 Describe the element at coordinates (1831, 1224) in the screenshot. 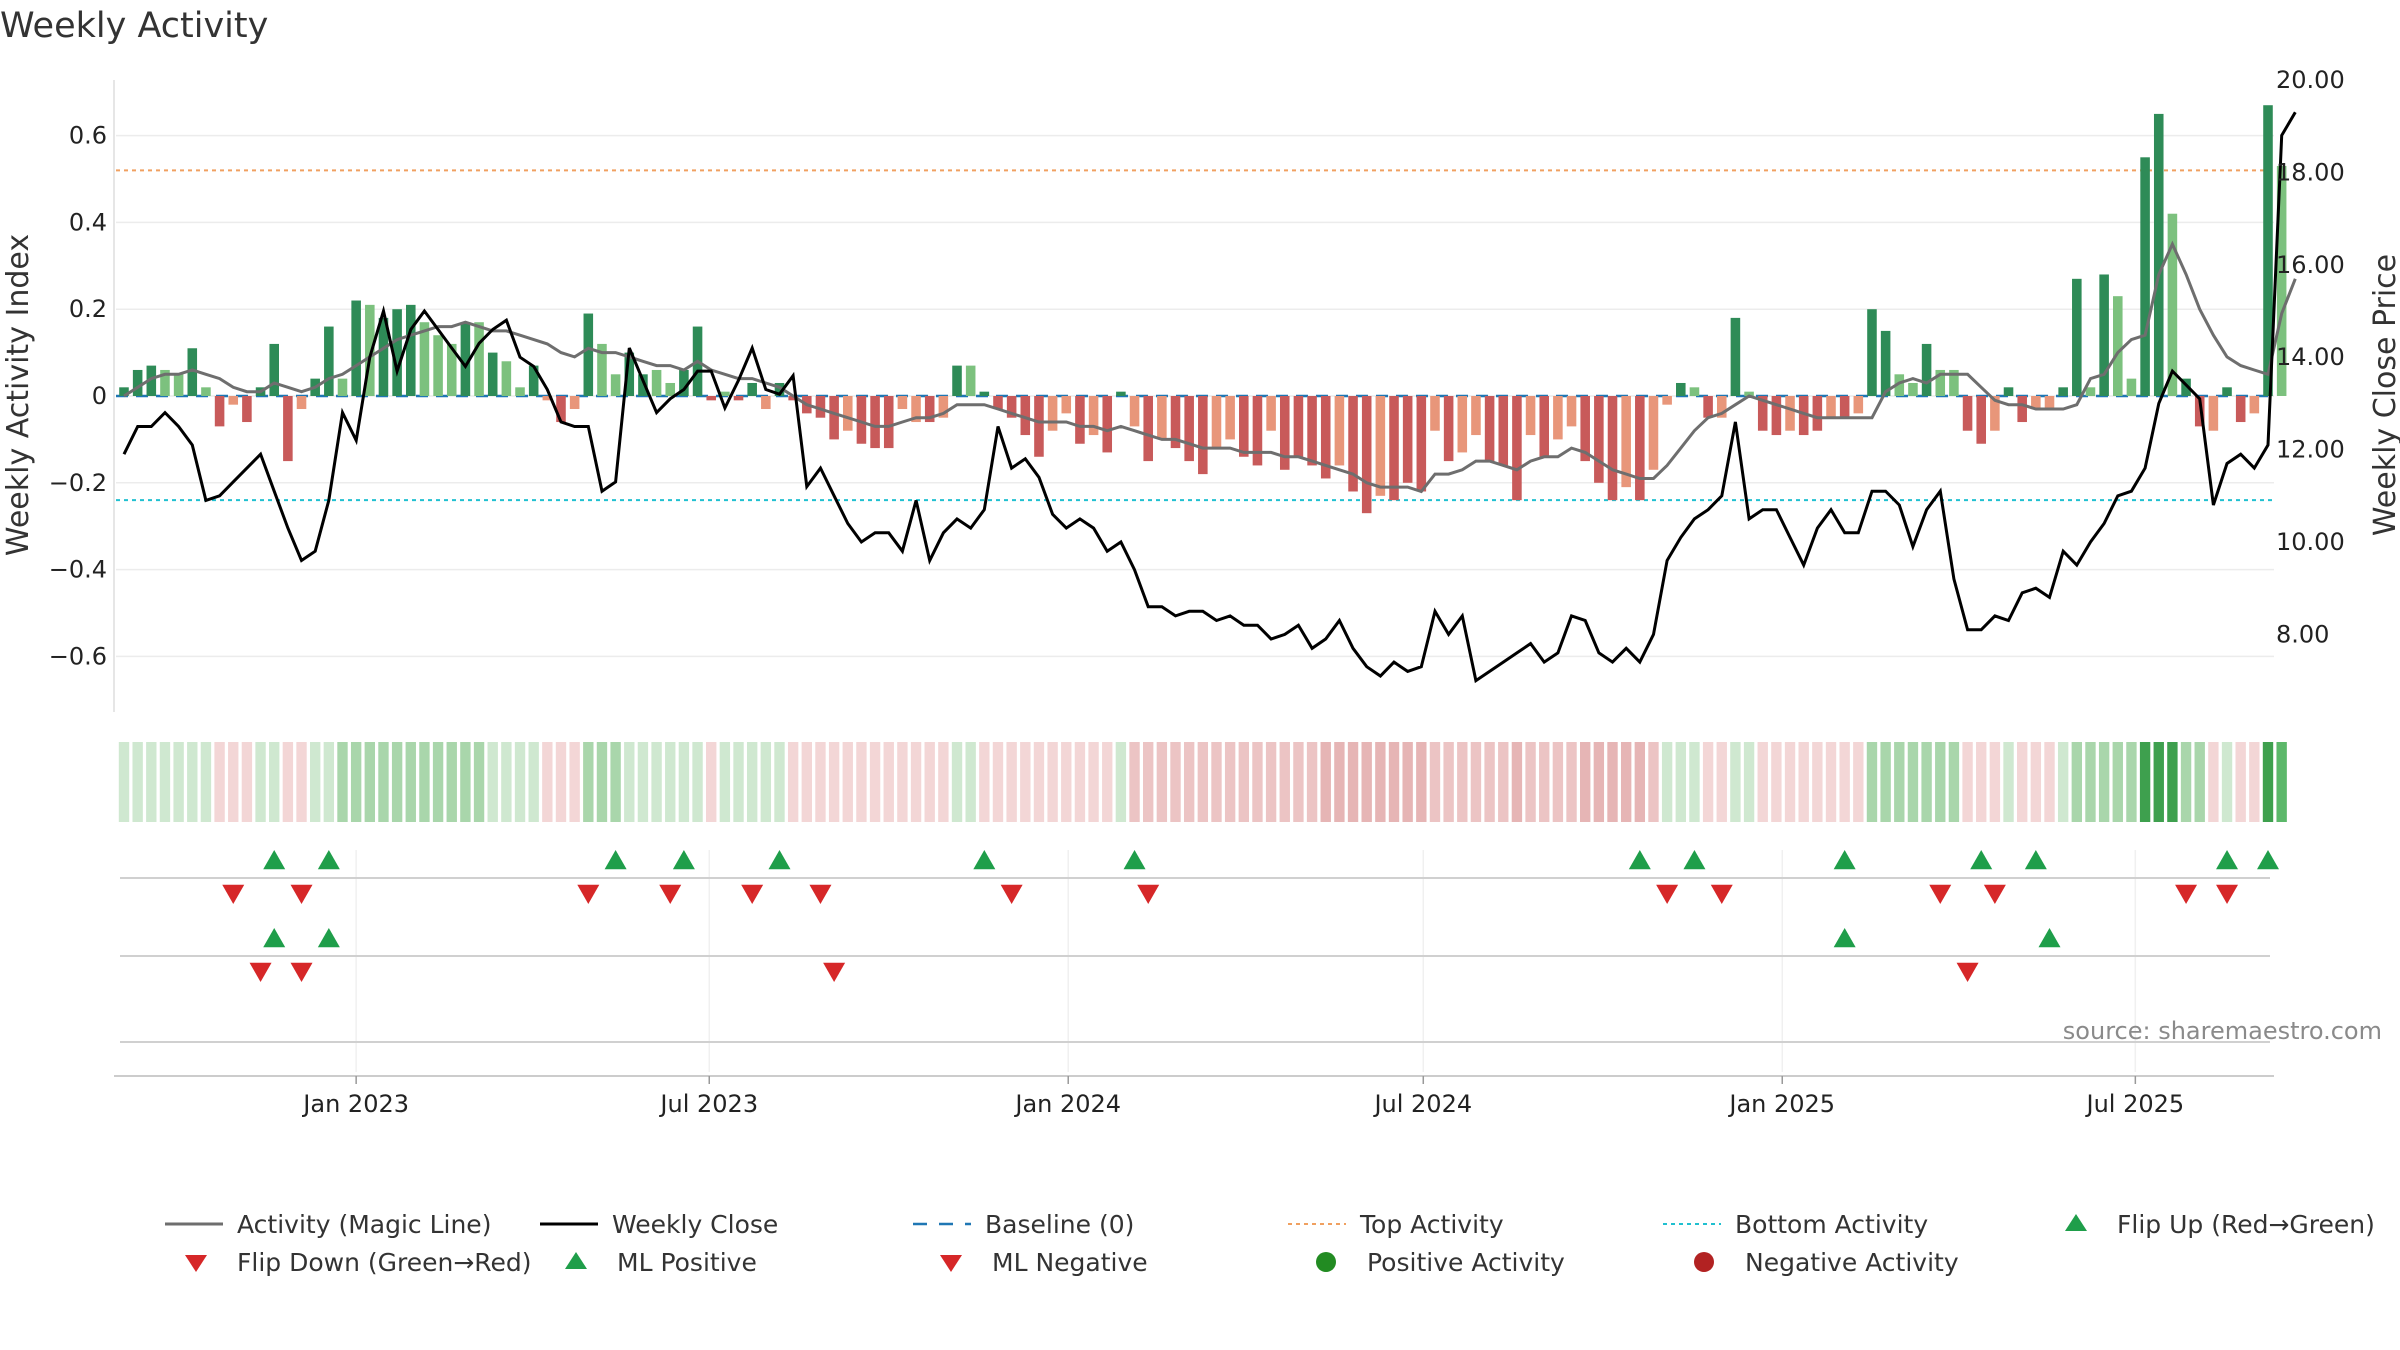

I see `legend-label: Bottom Activity` at that location.